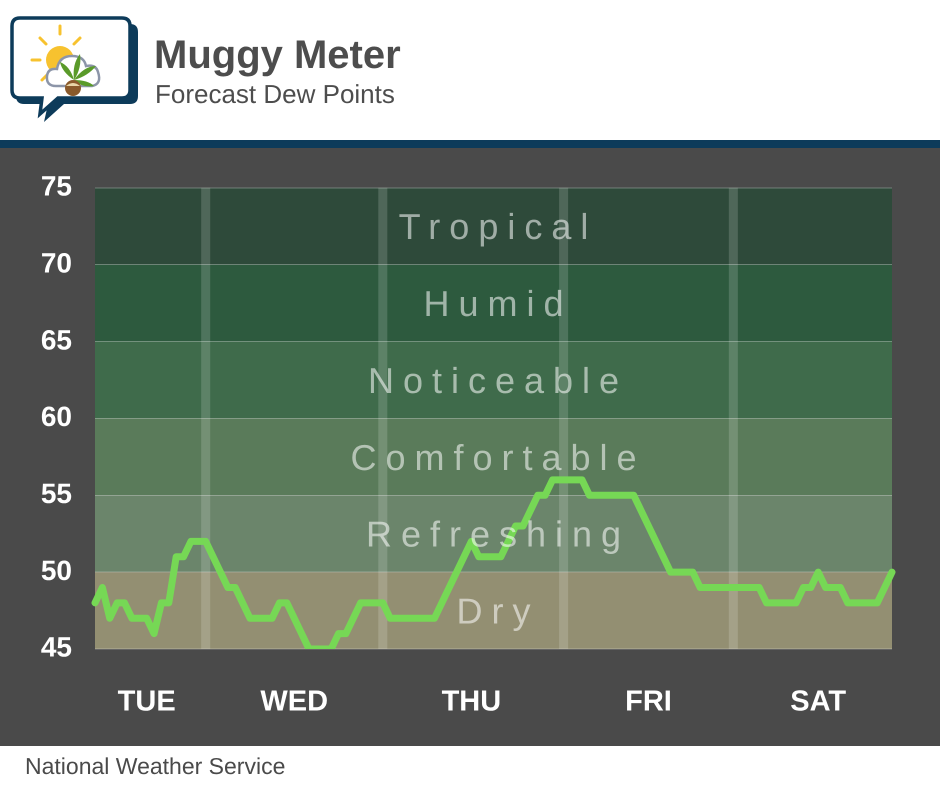 The image size is (940, 788). What do you see at coordinates (147, 701) in the screenshot?
I see `x-tick-label: TUE` at bounding box center [147, 701].